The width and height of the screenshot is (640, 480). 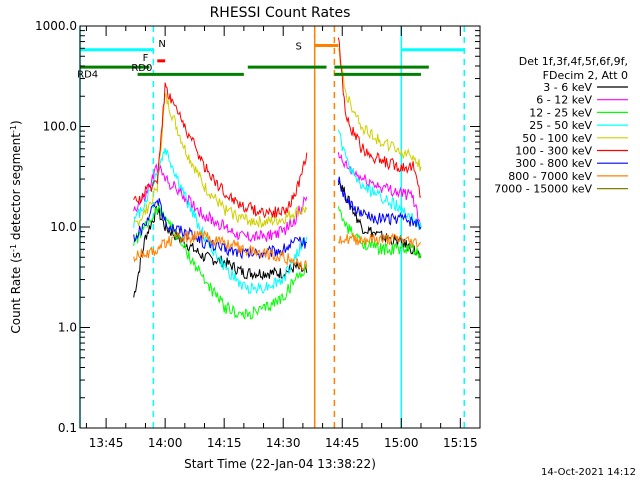 What do you see at coordinates (553, 151) in the screenshot?
I see `legend-label-5: 100 - 300 keV` at bounding box center [553, 151].